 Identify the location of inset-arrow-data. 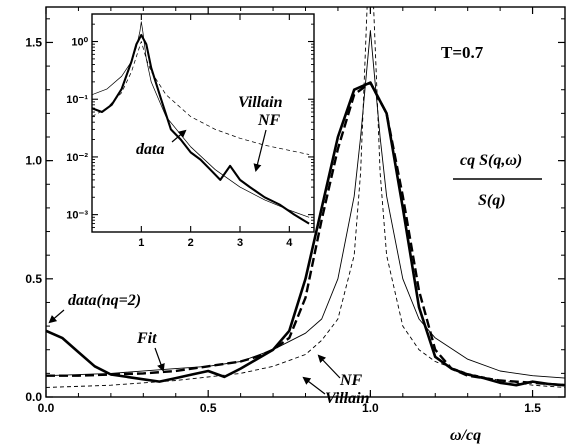
(179, 136).